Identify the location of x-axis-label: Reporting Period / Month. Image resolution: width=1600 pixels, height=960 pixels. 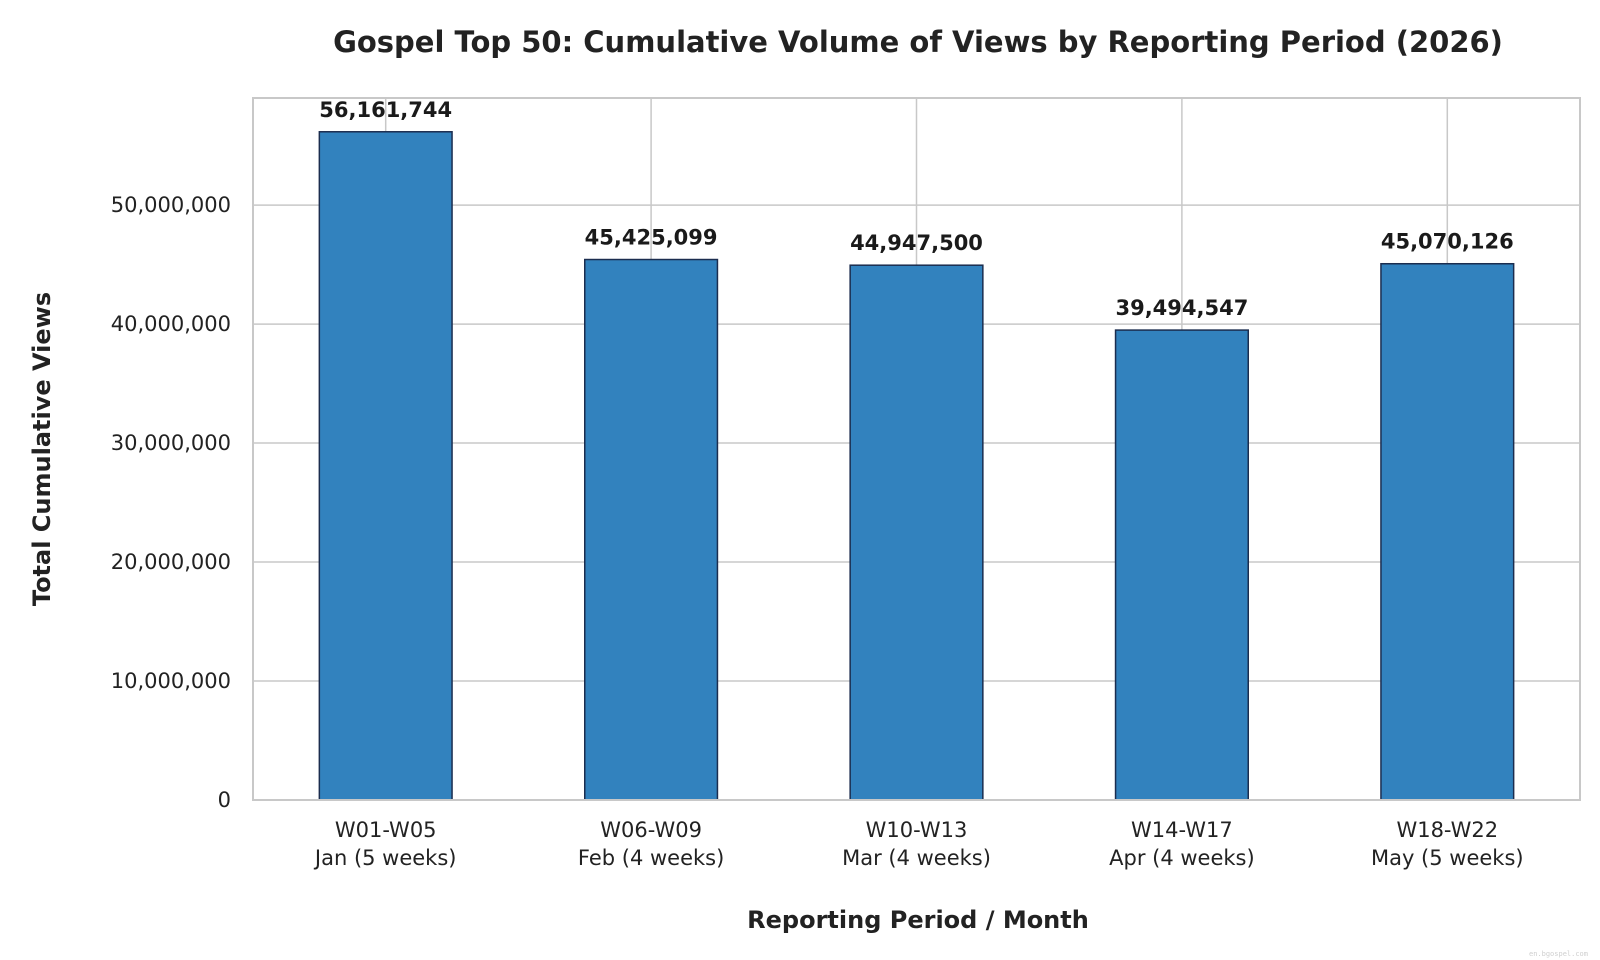
(918, 920).